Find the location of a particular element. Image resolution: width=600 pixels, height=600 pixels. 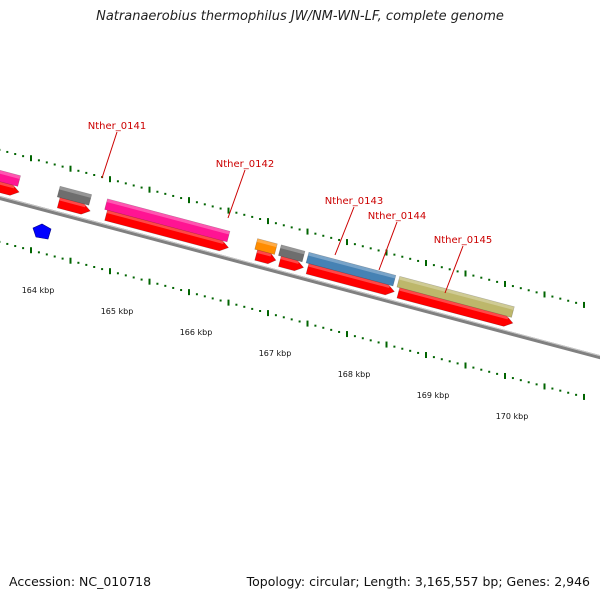

scale-label: 166 kbp is located at coordinates (196, 332).